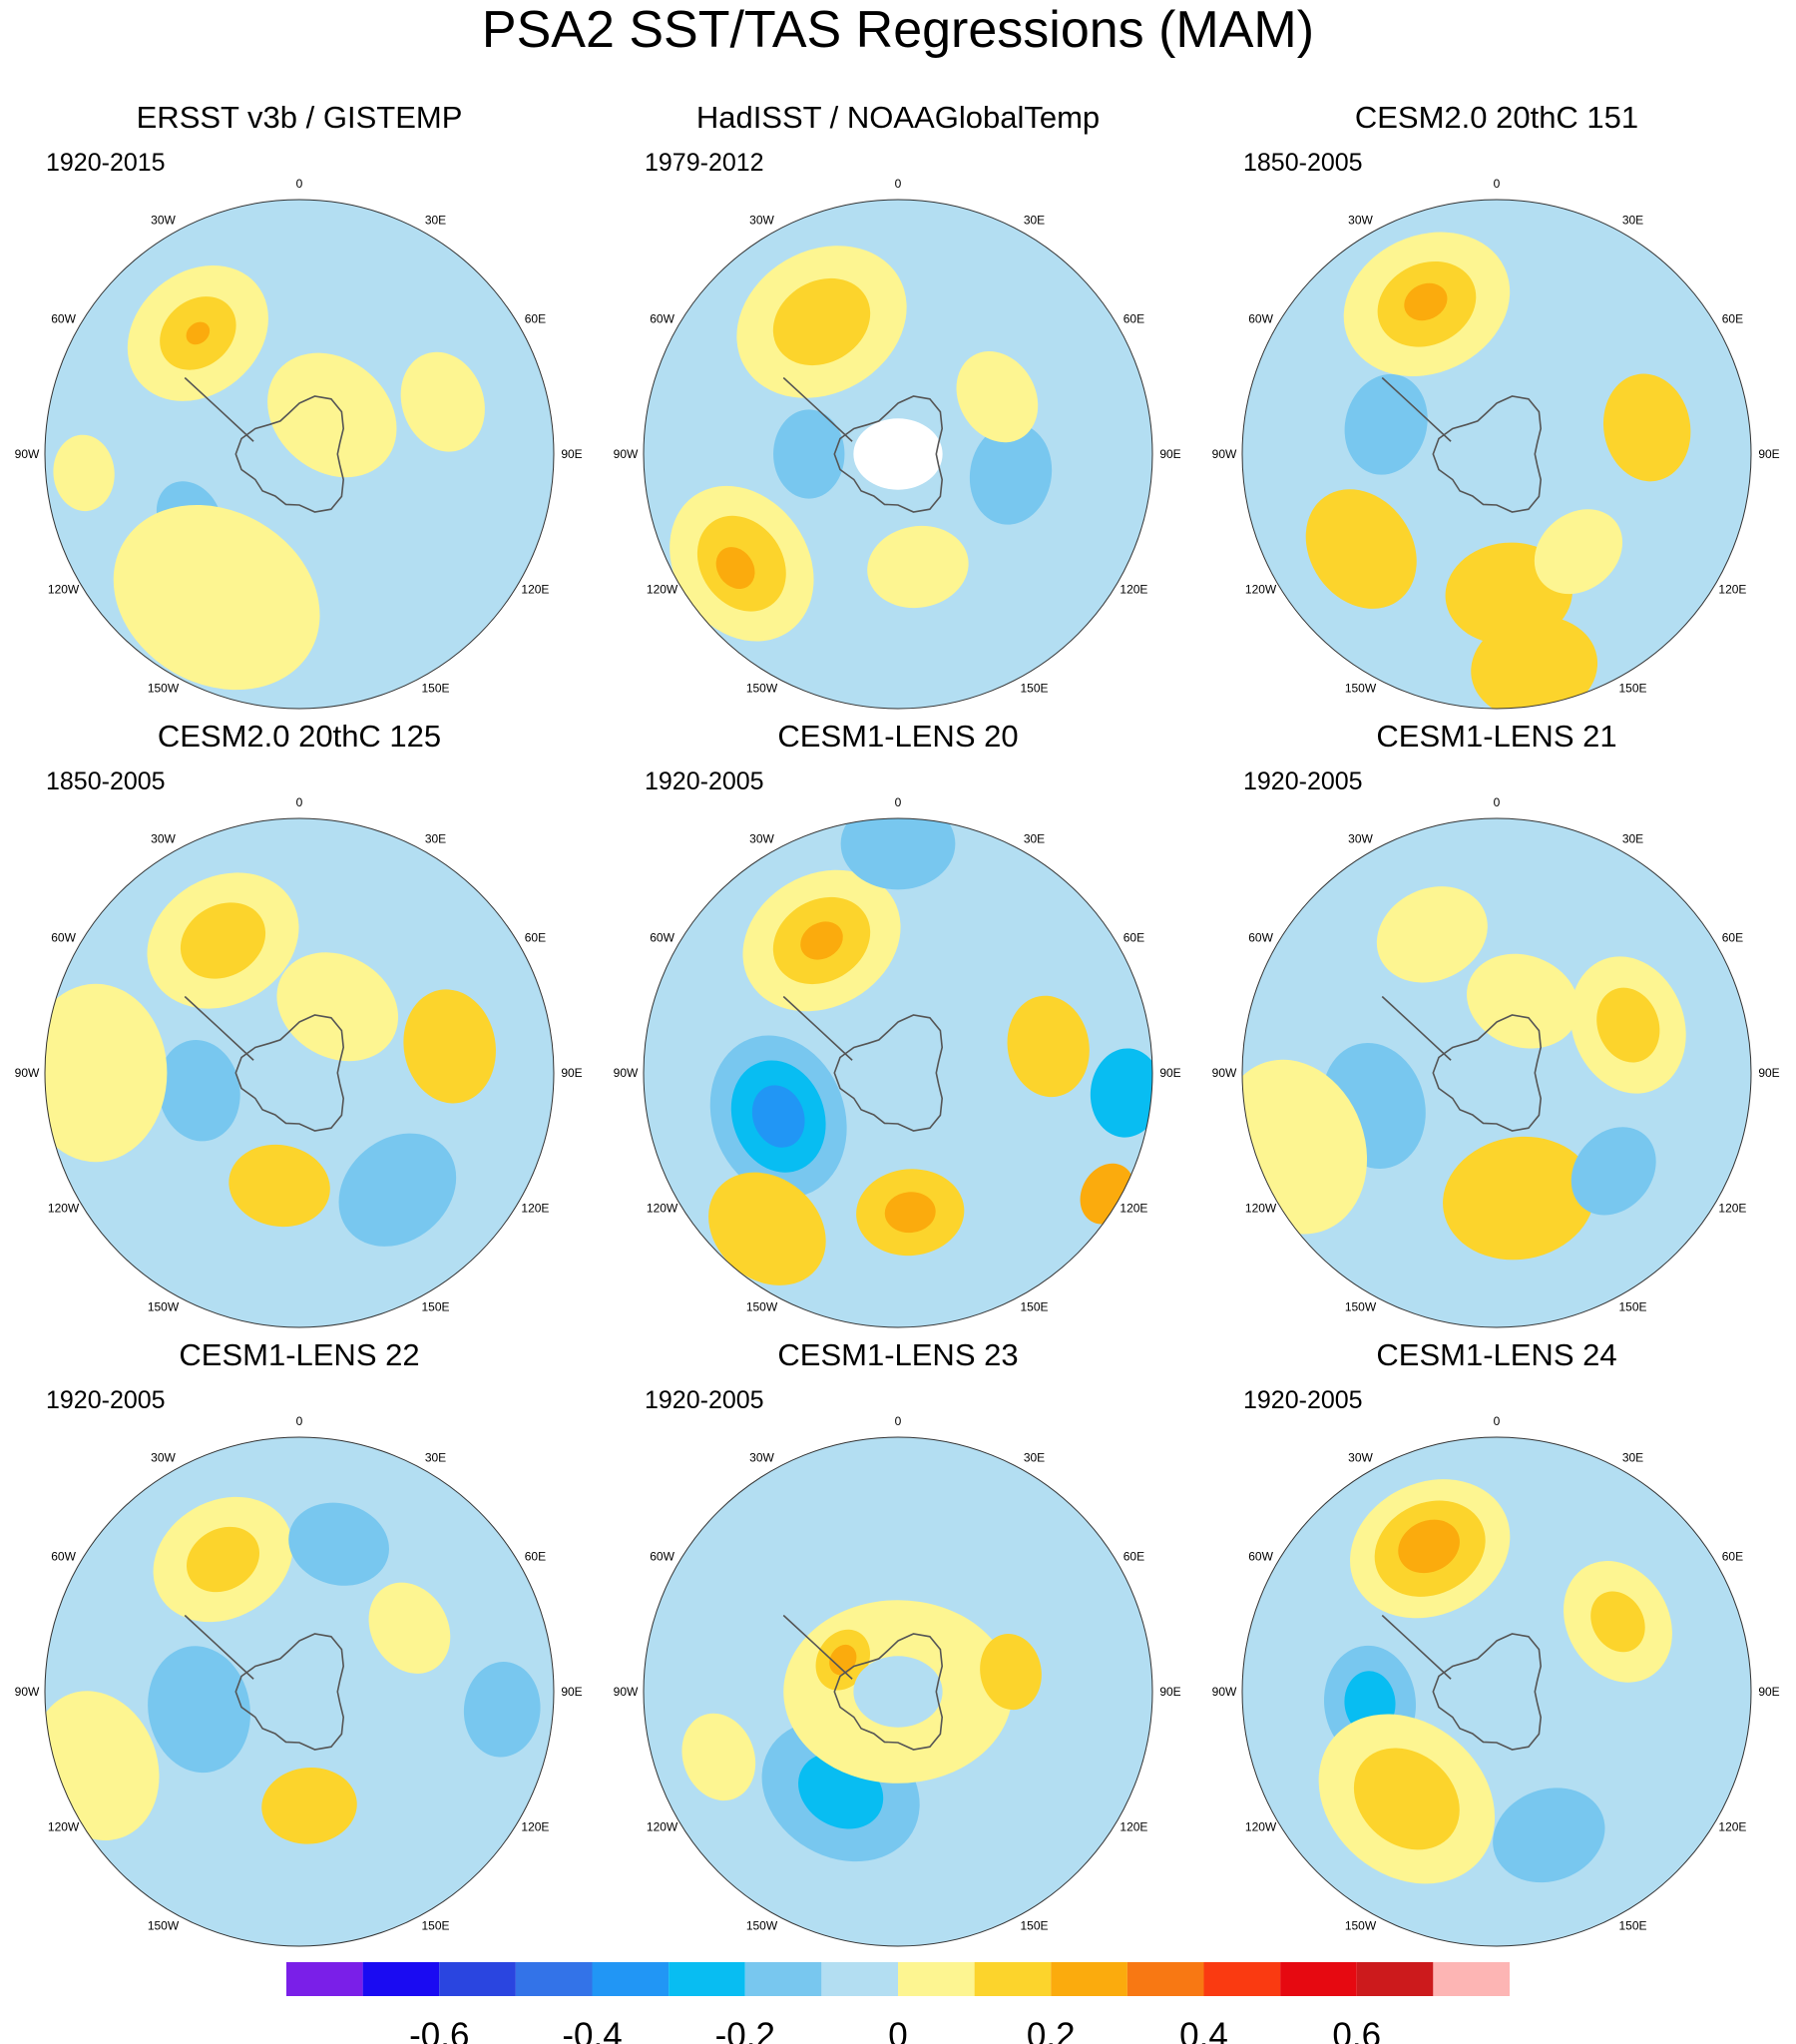 The width and height of the screenshot is (1796, 2044). What do you see at coordinates (898, 1354) in the screenshot?
I see `panel-title: CESM1-LENS 23` at bounding box center [898, 1354].